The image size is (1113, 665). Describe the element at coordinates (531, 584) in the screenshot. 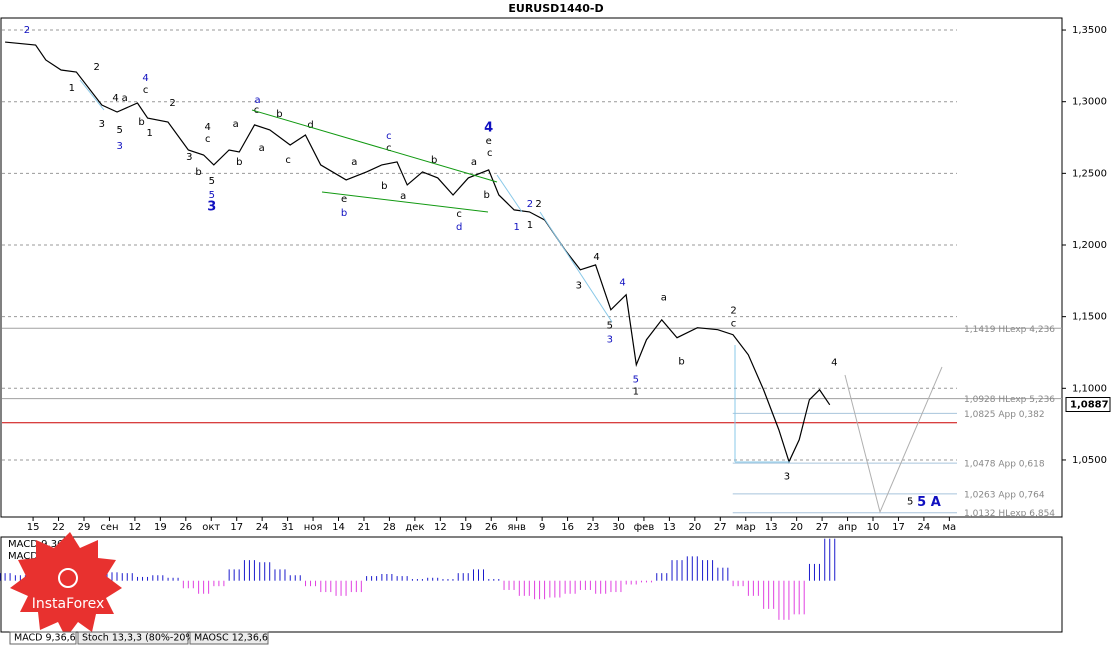

I see `macd-frame` at that location.